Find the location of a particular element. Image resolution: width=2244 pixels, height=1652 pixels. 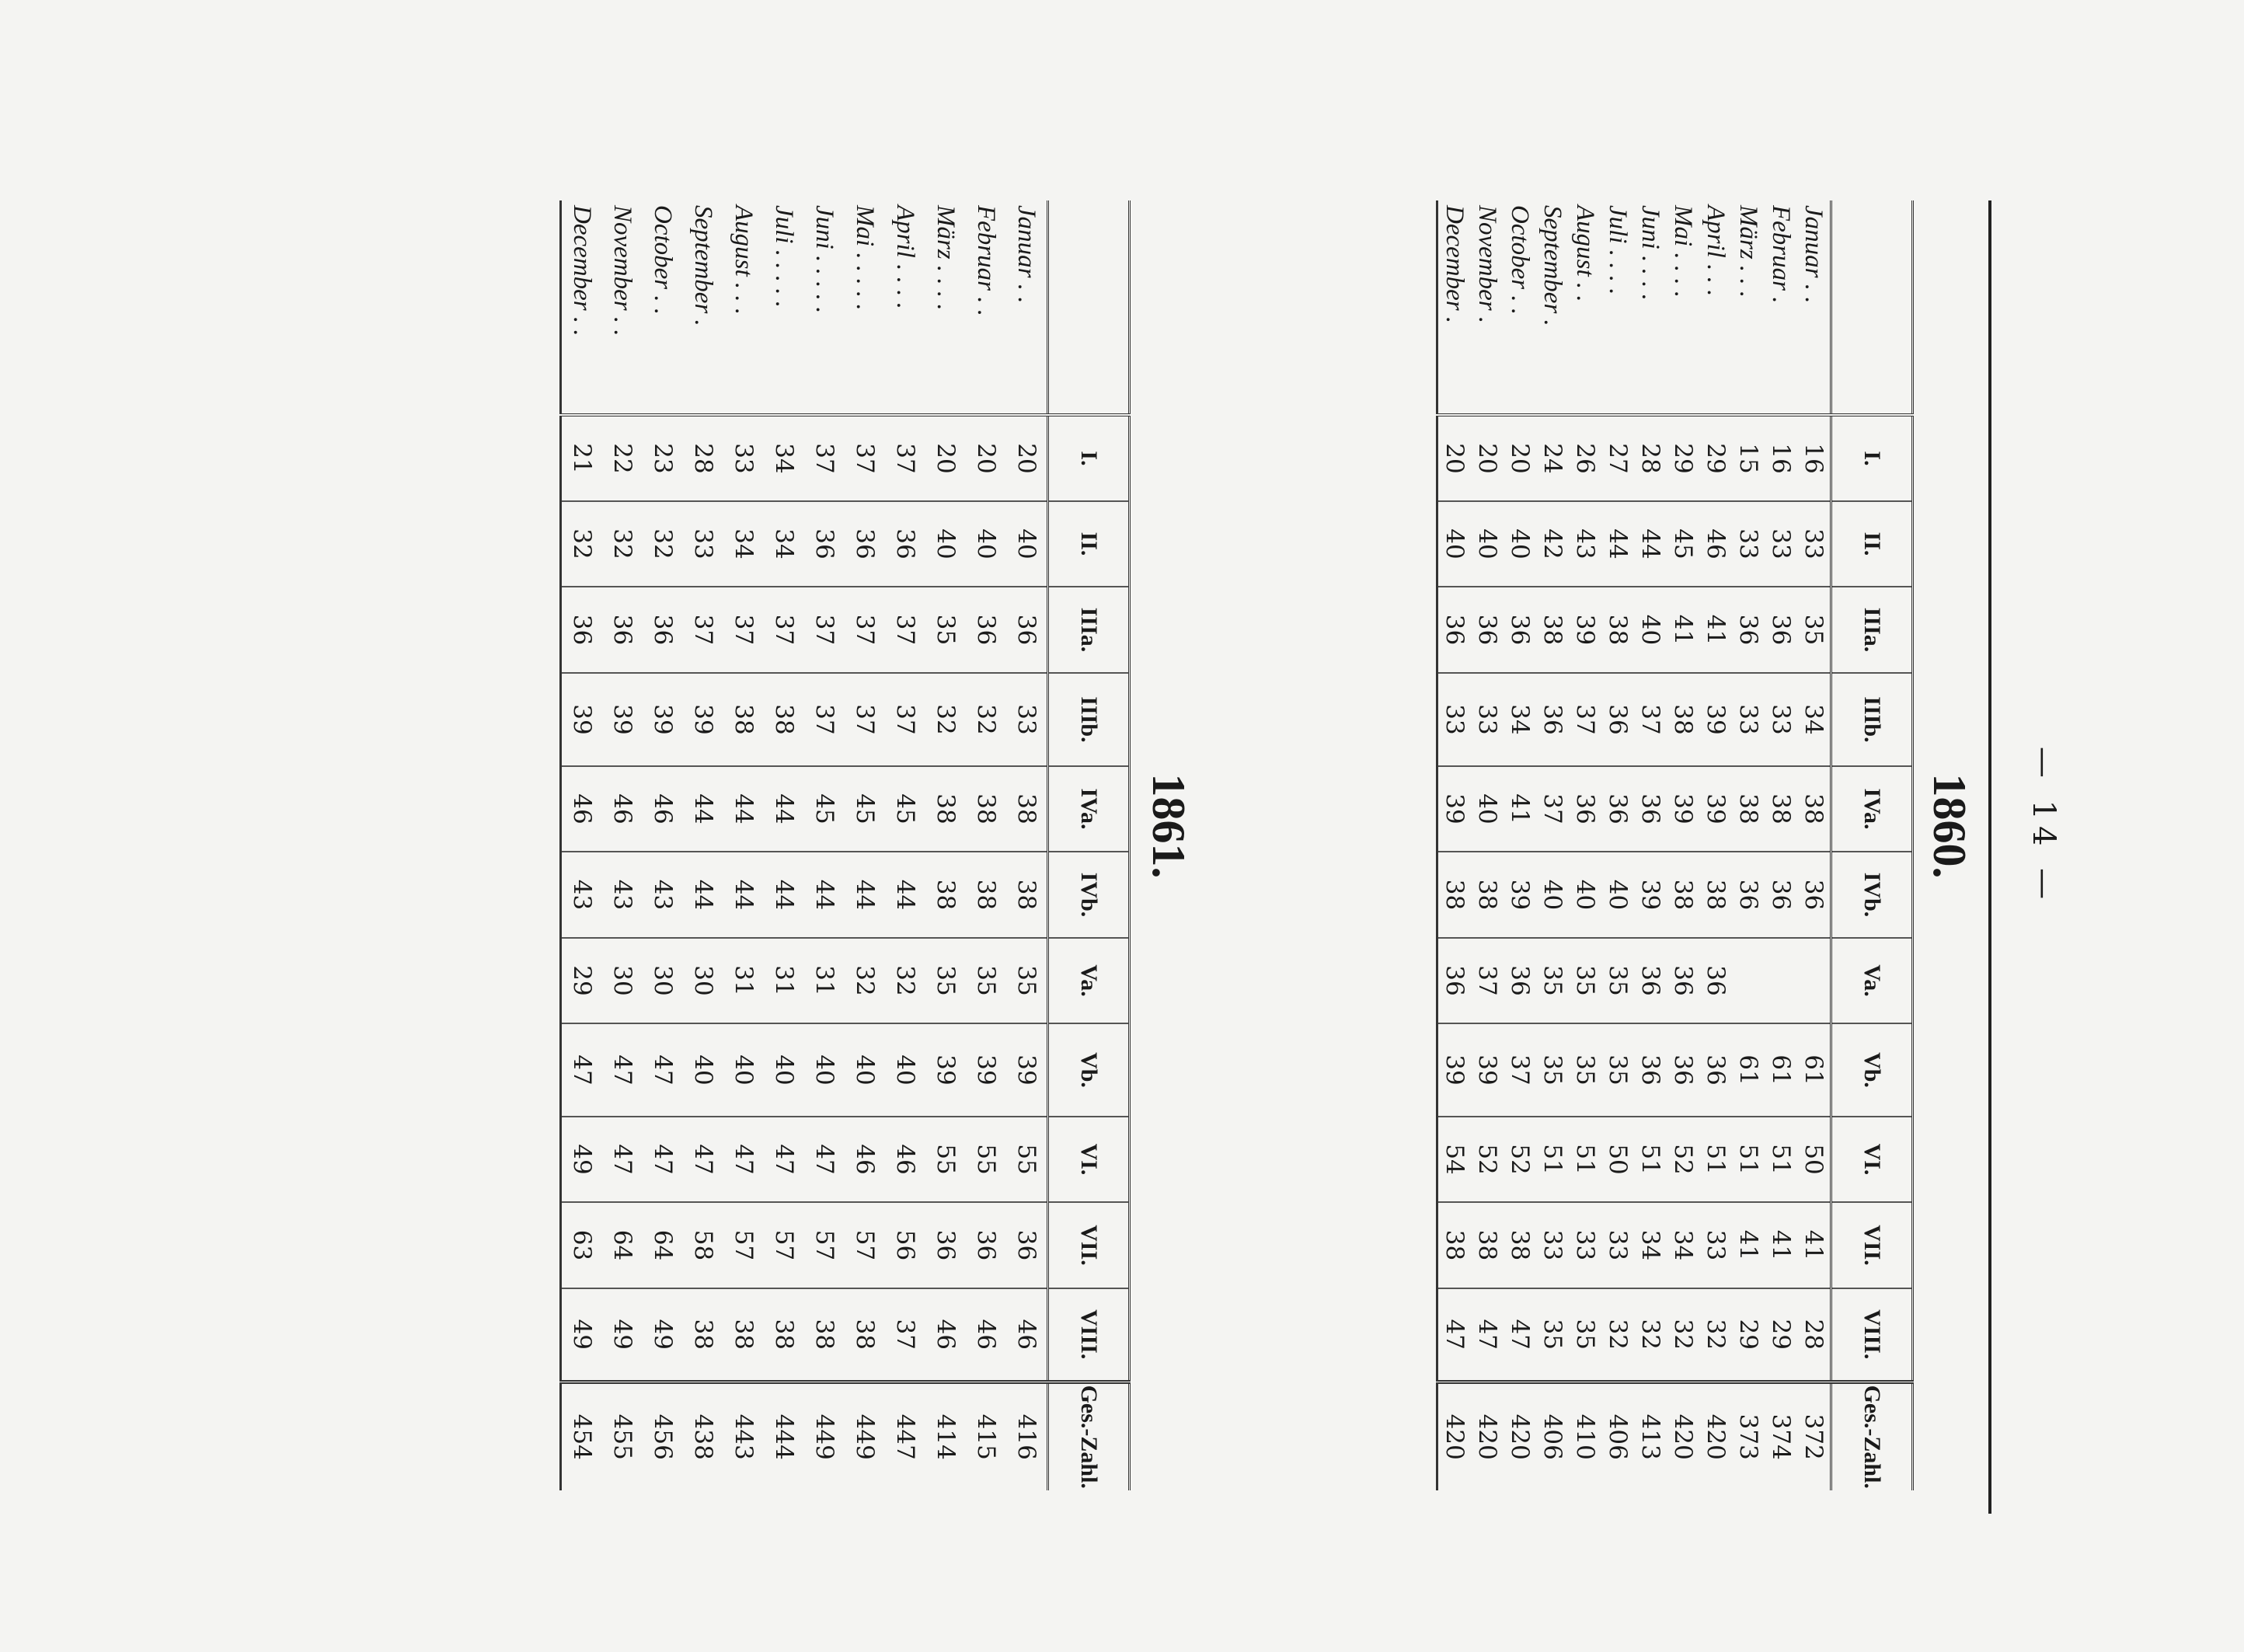

value-cell: 24 is located at coordinates (1553, 458).